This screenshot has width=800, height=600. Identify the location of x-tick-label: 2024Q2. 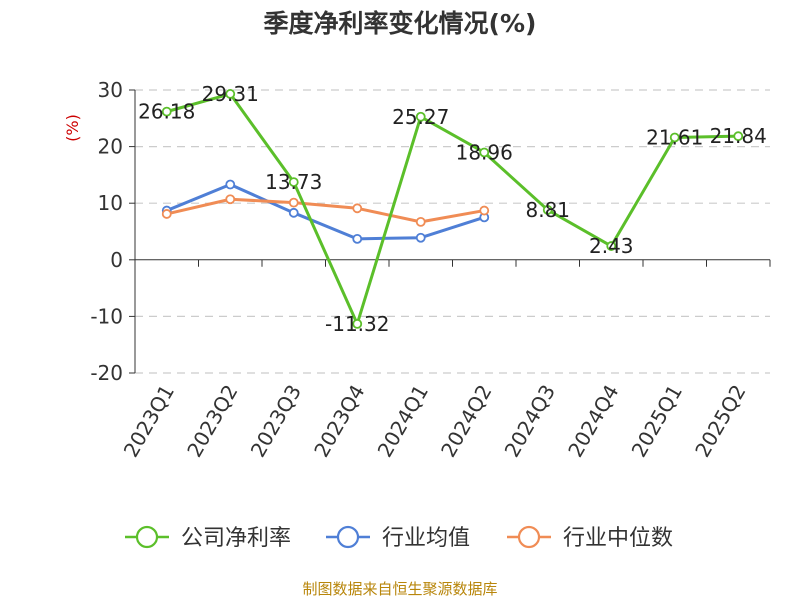
(466, 421).